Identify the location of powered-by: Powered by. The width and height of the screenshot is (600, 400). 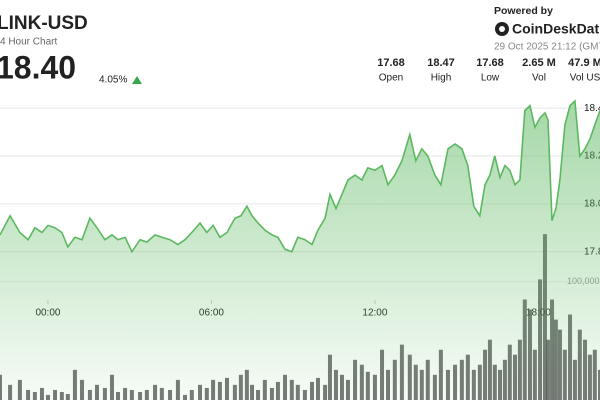
(523, 11).